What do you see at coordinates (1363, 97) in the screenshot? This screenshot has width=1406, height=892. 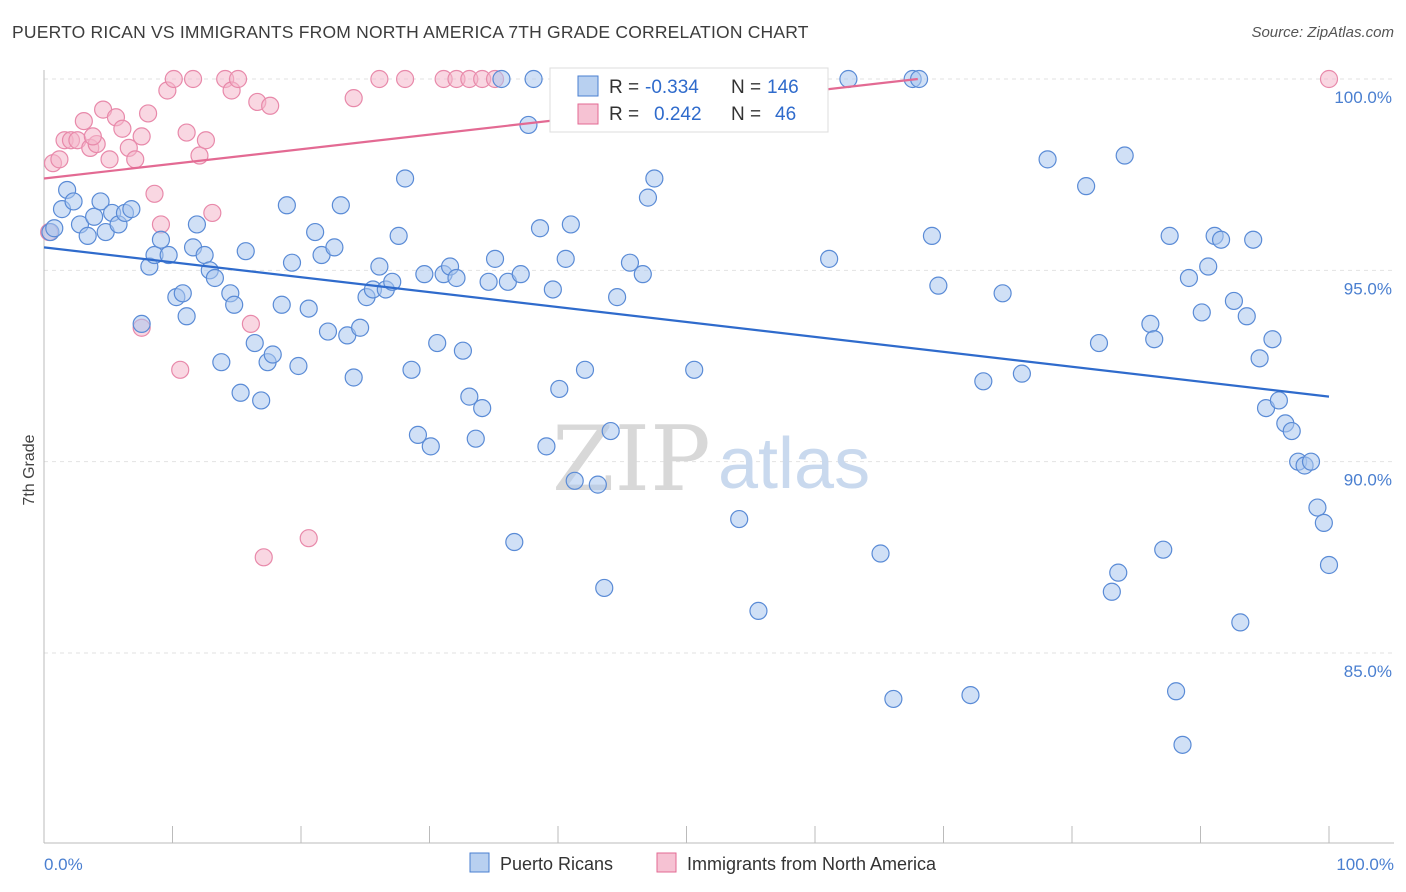 I see `y-tick-label: 100.0%` at bounding box center [1363, 97].